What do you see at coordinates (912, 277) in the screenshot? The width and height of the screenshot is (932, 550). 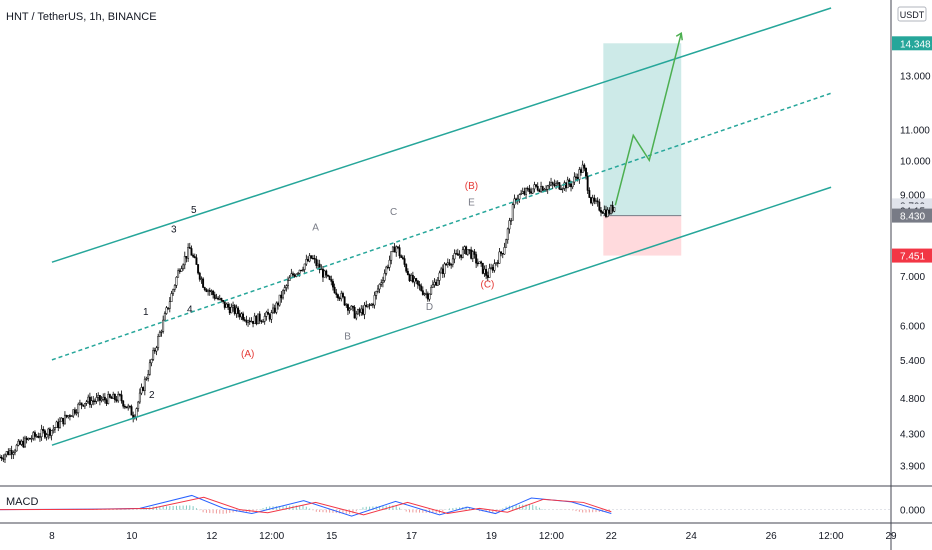 I see `price-tick-label: 7.000` at bounding box center [912, 277].